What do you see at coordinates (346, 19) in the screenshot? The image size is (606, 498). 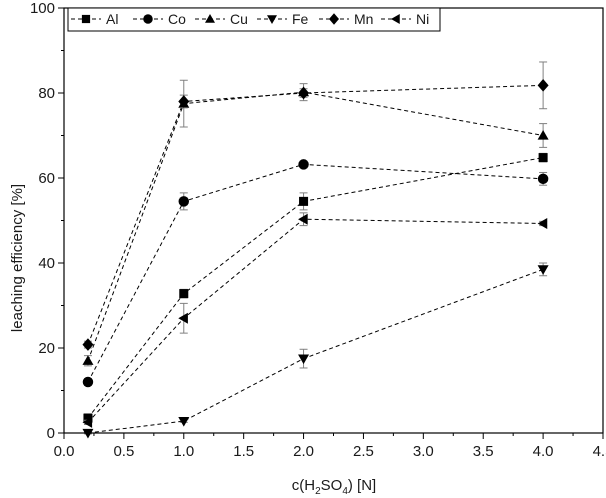 I see `legend-item-mn: Mn` at bounding box center [346, 19].